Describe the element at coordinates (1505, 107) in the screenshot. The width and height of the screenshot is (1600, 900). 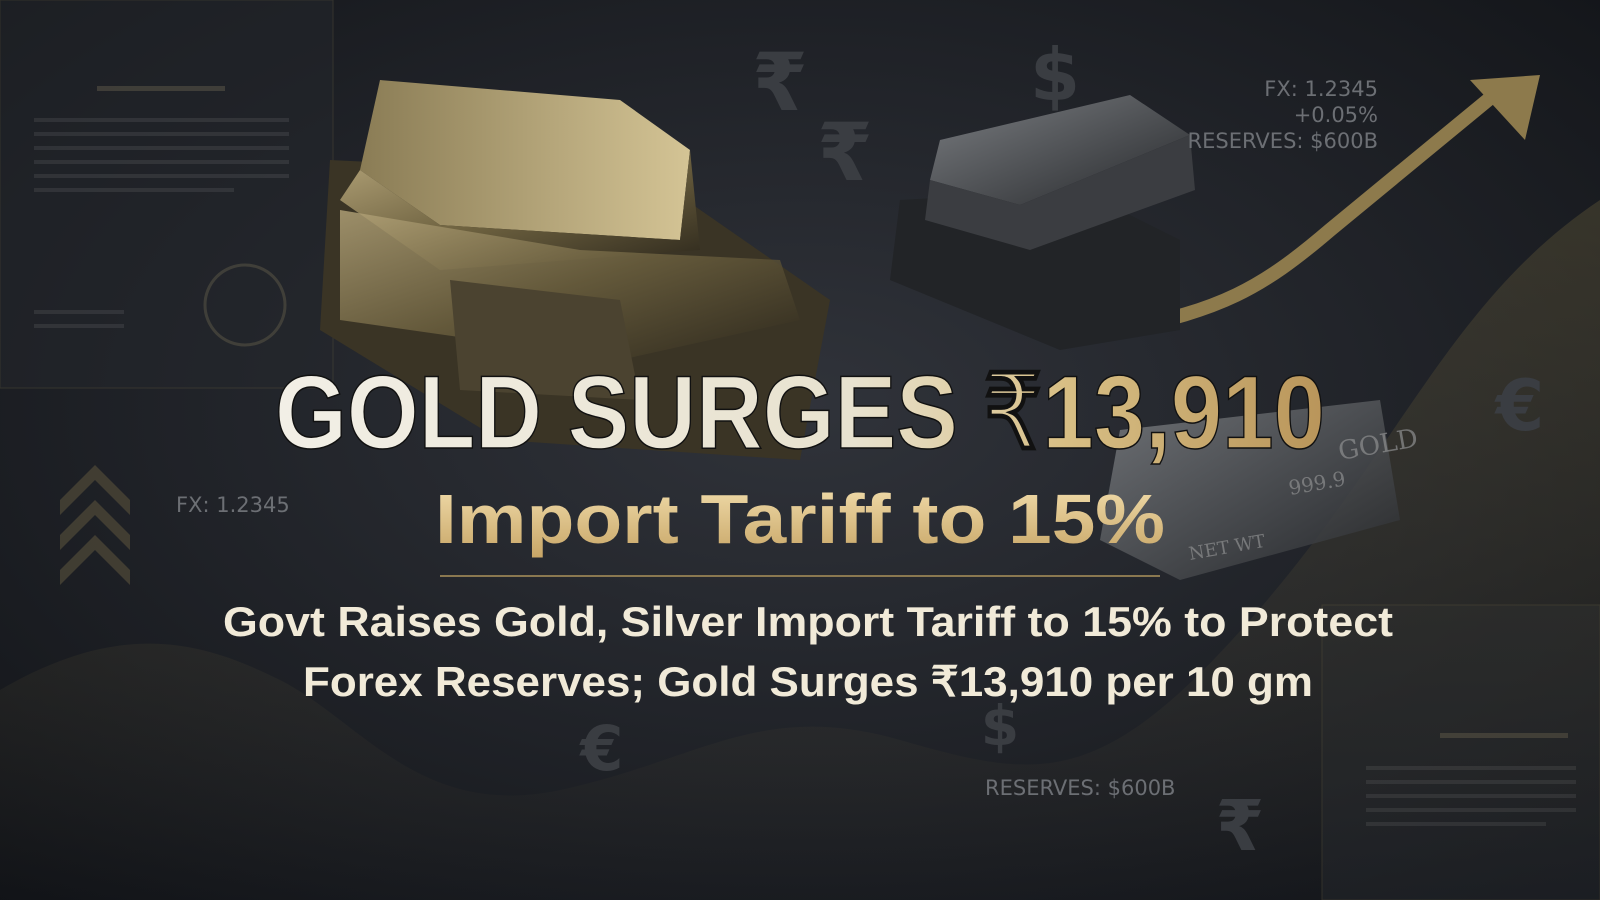
I see `arrow-head` at that location.